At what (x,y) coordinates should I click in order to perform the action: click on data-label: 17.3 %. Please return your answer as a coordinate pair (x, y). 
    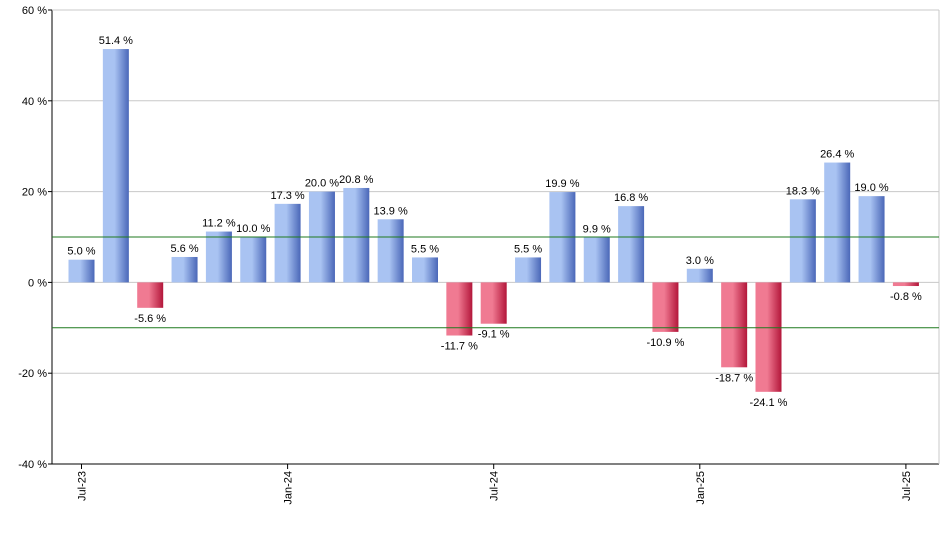
    Looking at the image, I should click on (287, 196).